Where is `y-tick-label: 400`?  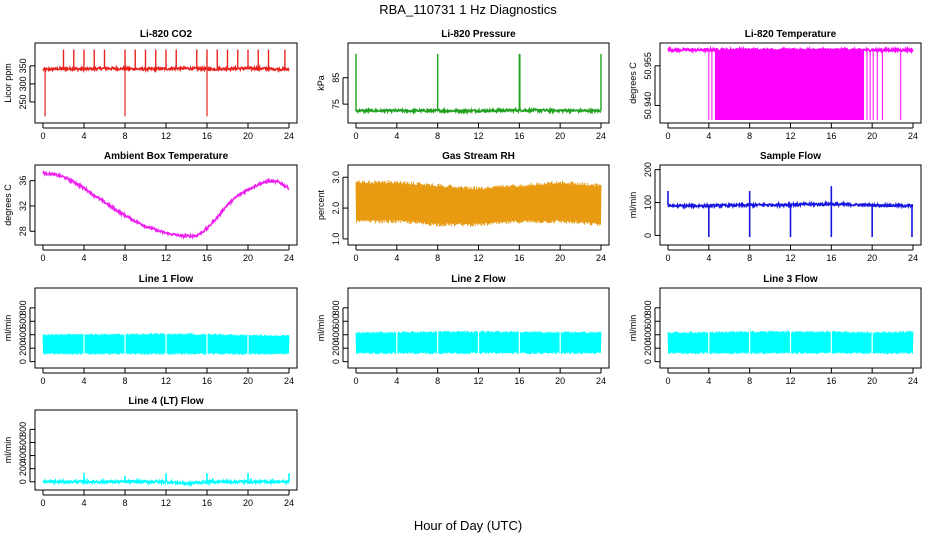
y-tick-label: 400 is located at coordinates (23, 334).